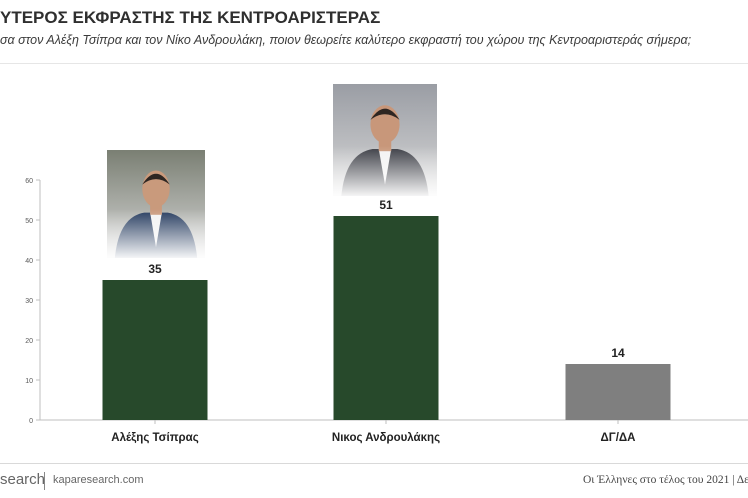  I want to click on y-tick-label: 30, so click(29, 301).